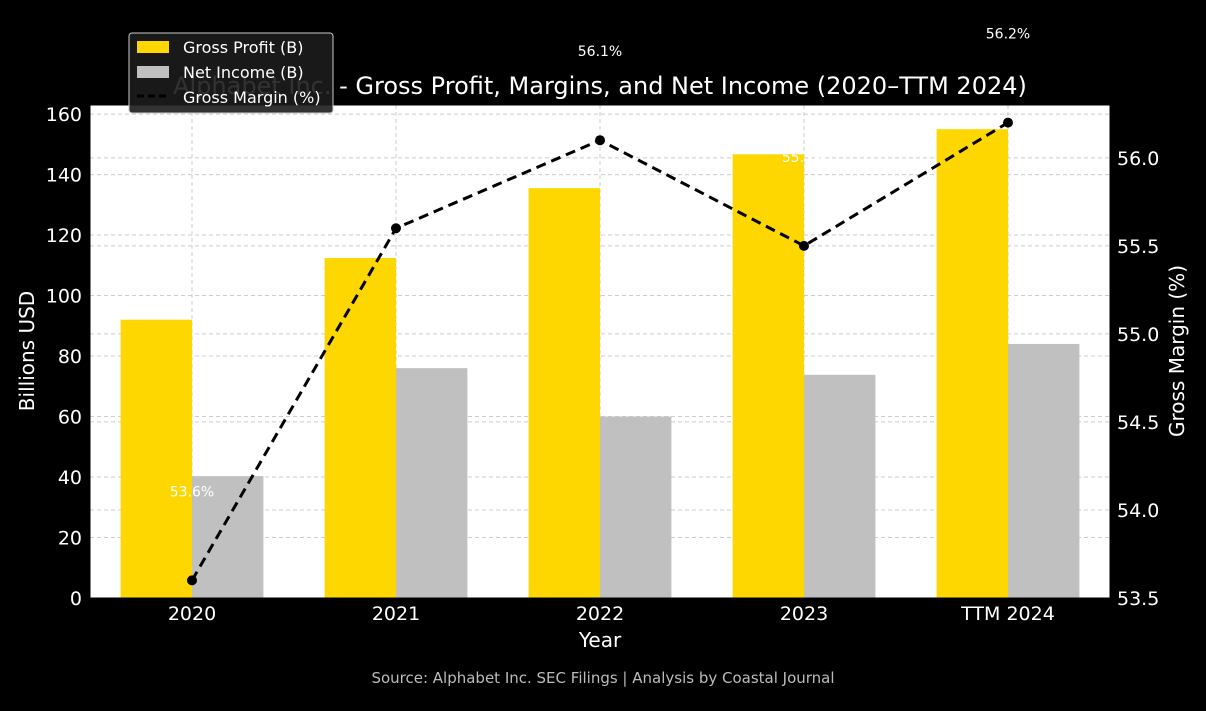  I want to click on y2-tick-label: 54.0, so click(1138, 511).